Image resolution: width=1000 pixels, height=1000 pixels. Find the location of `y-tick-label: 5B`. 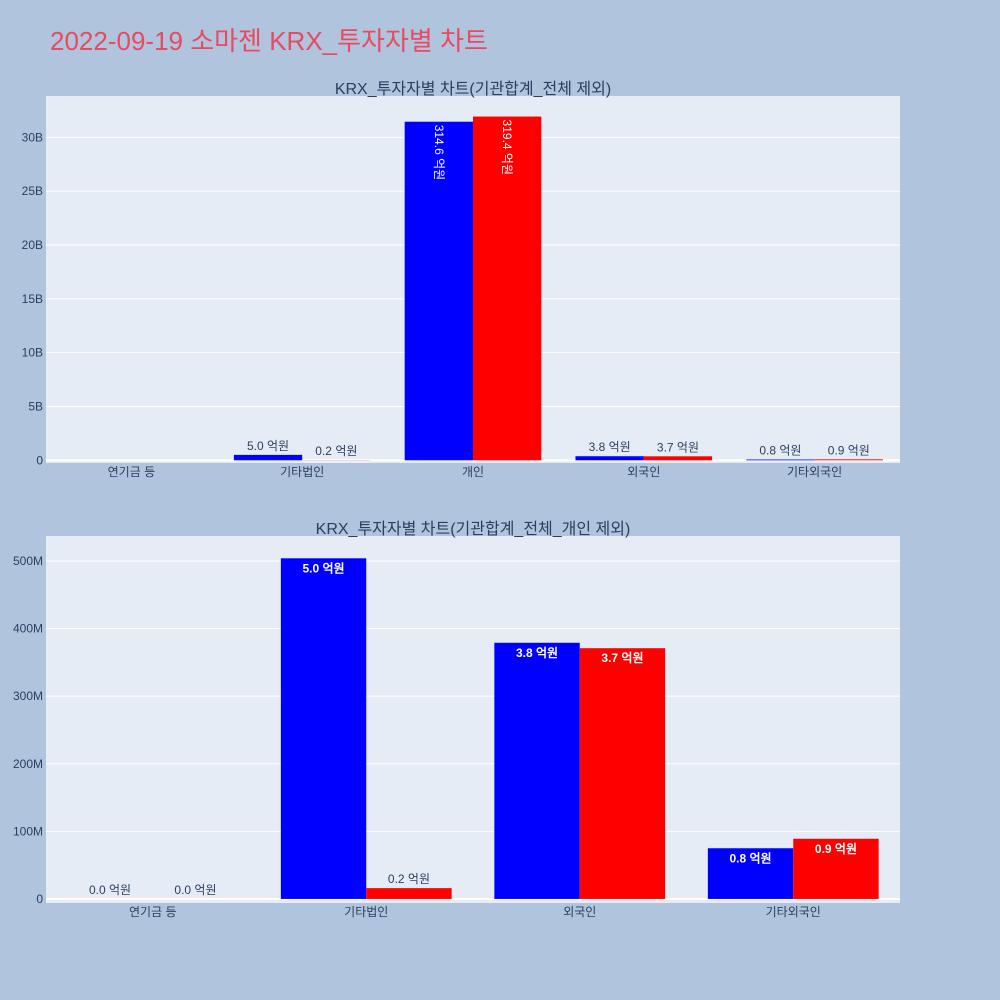

y-tick-label: 5B is located at coordinates (35, 406).